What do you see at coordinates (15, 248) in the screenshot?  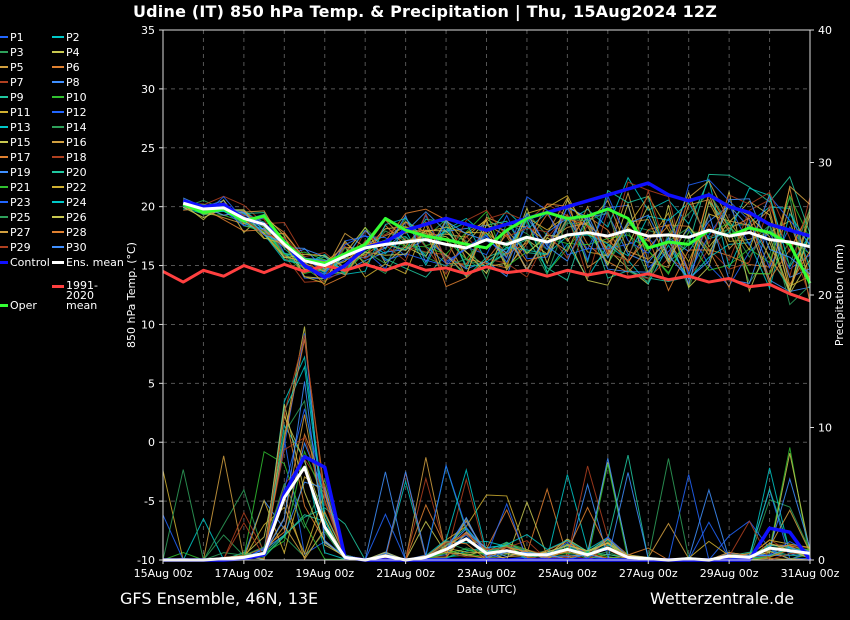 I see `legend-item-p29: P29` at bounding box center [15, 248].